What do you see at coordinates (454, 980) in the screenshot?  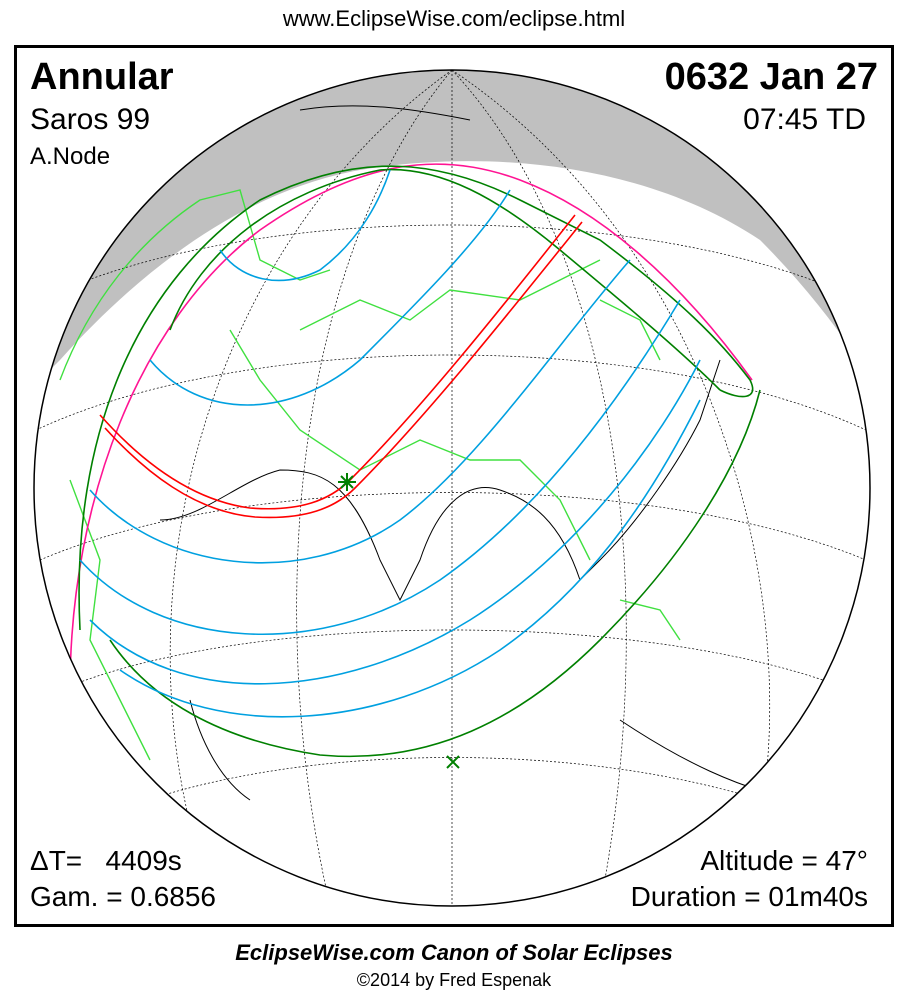 I see `copyright: ©2014 by Fred Espenak` at bounding box center [454, 980].